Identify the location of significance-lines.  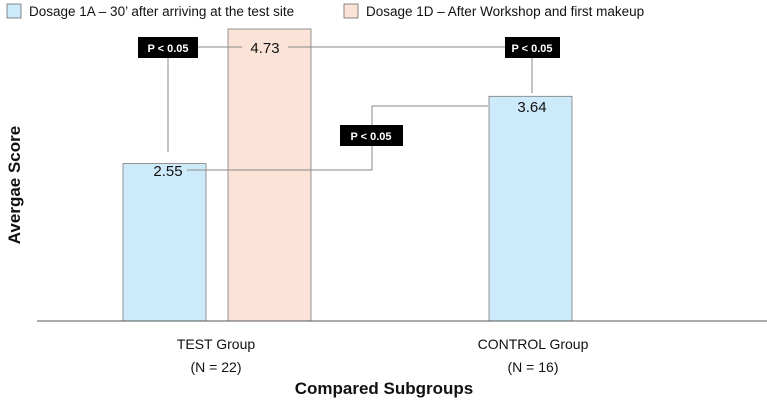
(350, 108).